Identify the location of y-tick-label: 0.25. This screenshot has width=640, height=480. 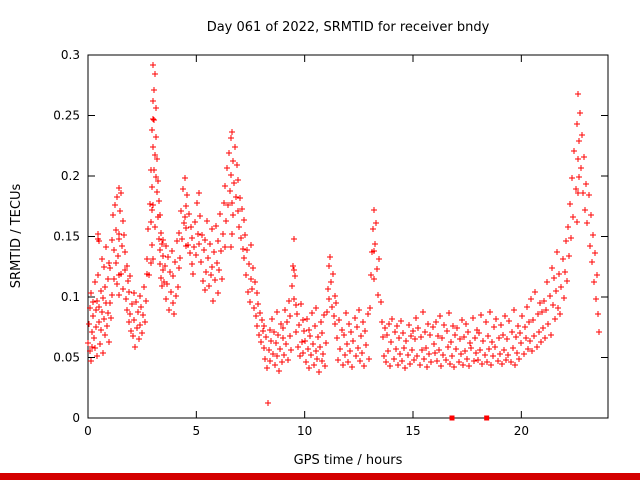
(66, 116).